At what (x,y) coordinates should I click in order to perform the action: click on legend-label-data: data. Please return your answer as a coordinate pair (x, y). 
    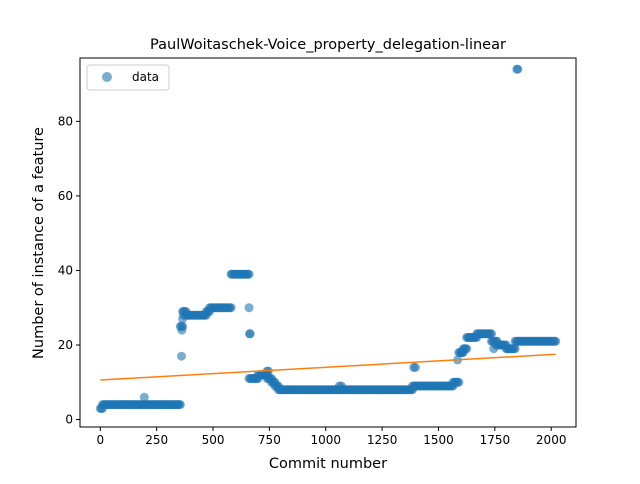
    Looking at the image, I should click on (145, 77).